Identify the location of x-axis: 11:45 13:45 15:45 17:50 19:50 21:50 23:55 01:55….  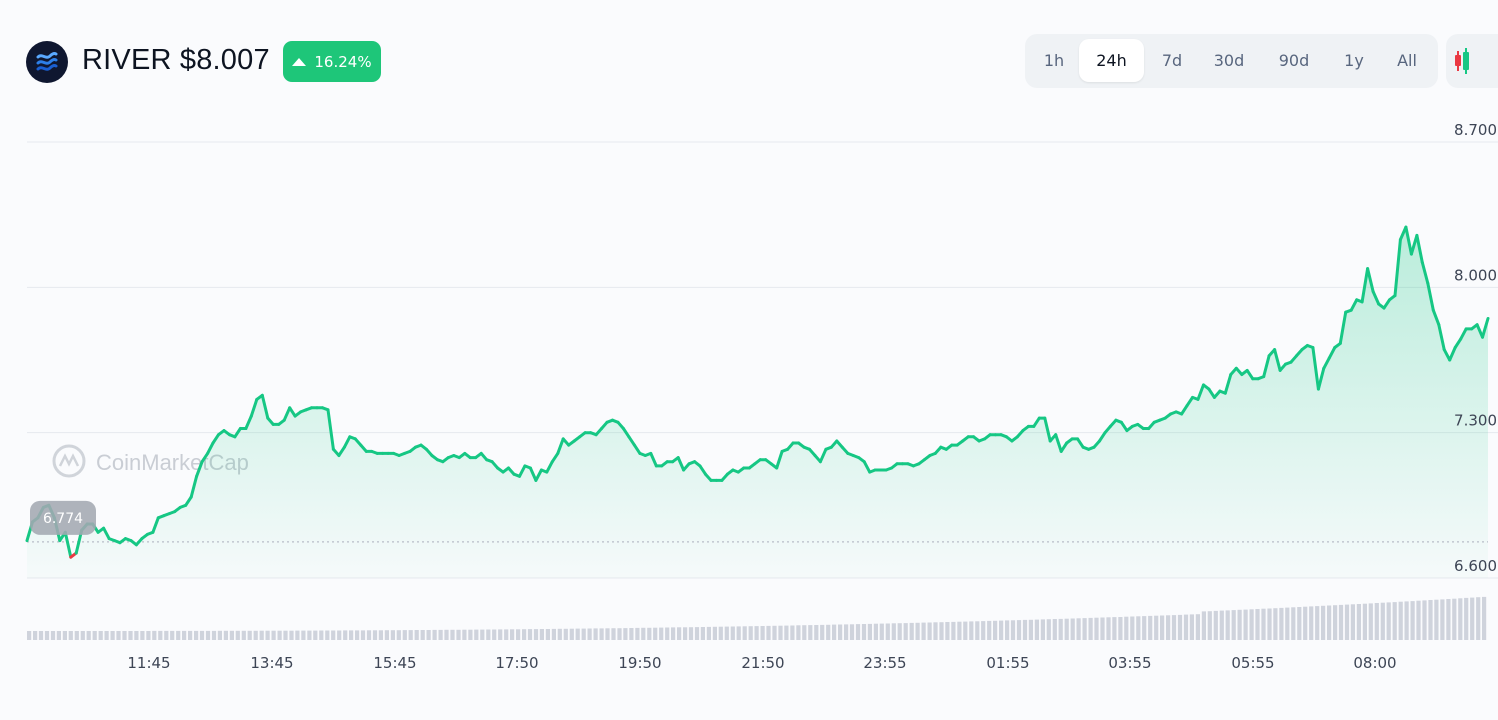
(761, 663).